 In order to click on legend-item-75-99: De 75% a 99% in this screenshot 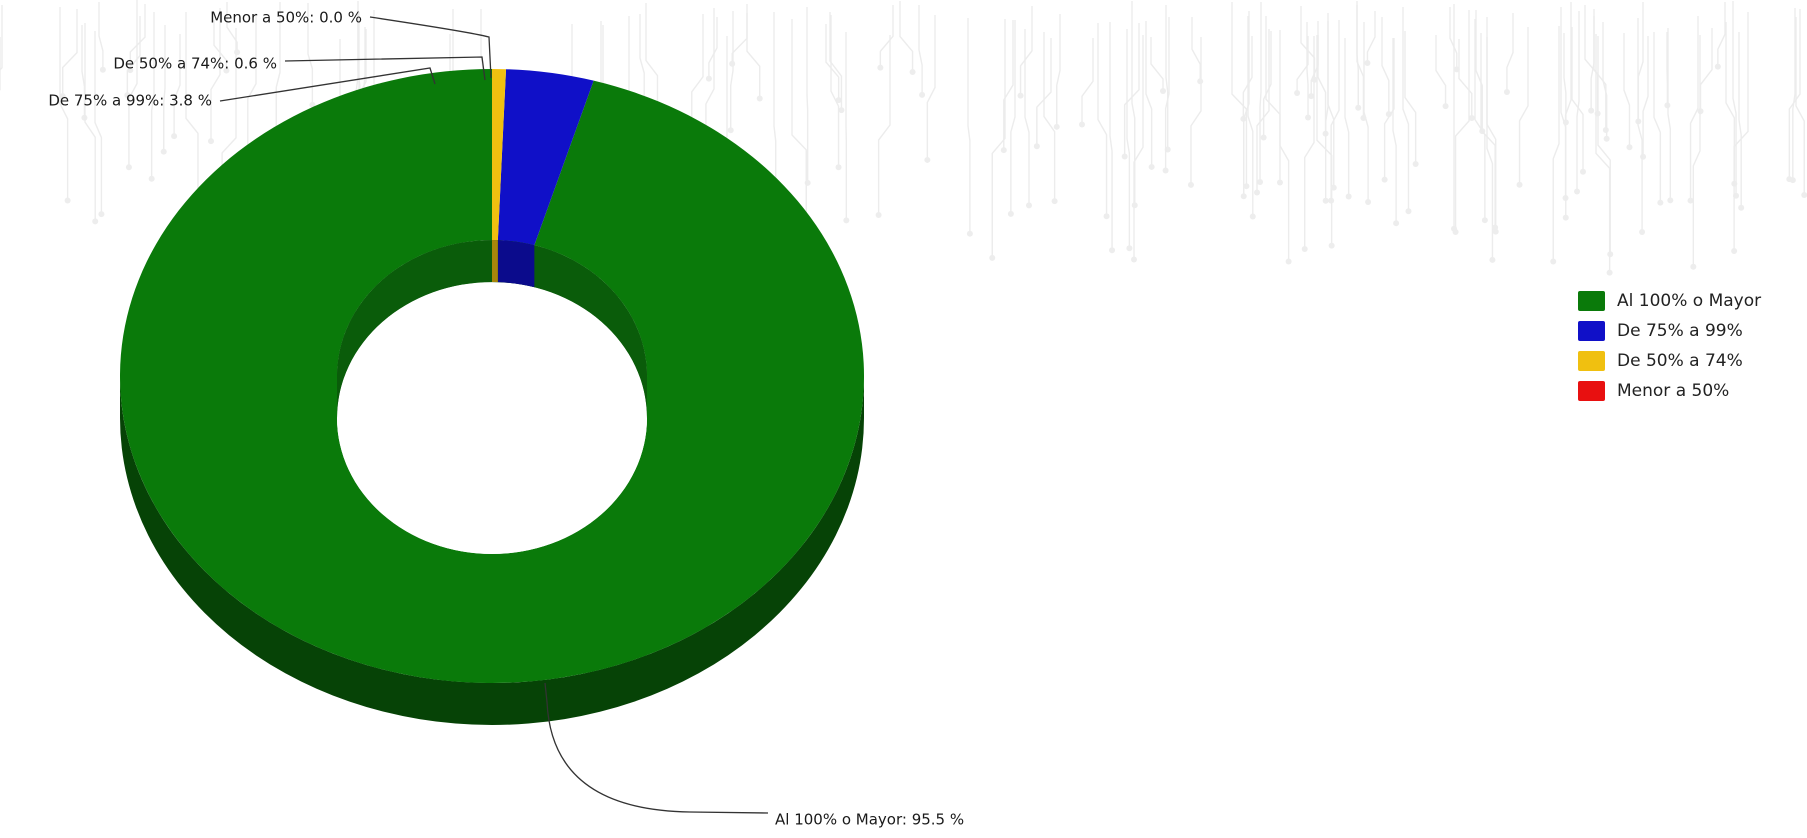, I will do `click(1669, 331)`.